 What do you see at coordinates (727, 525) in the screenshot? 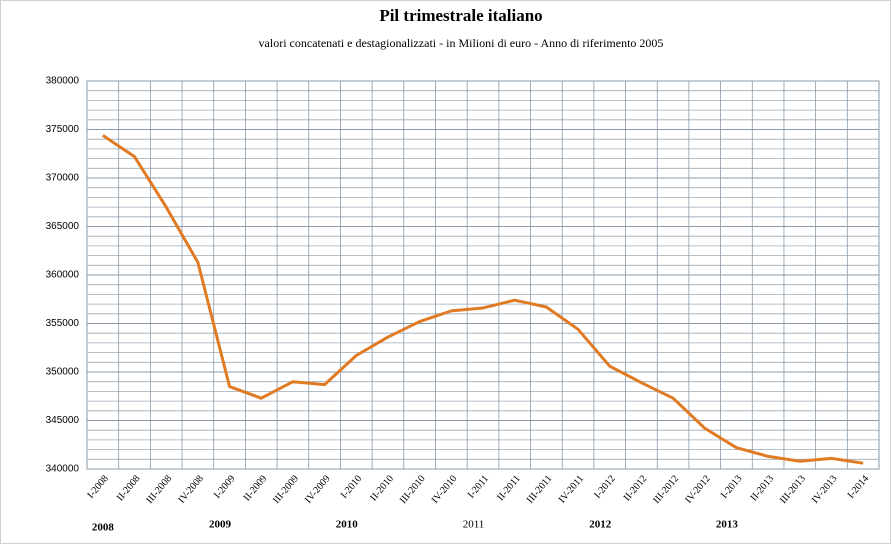
I see `year-label: 2013` at bounding box center [727, 525].